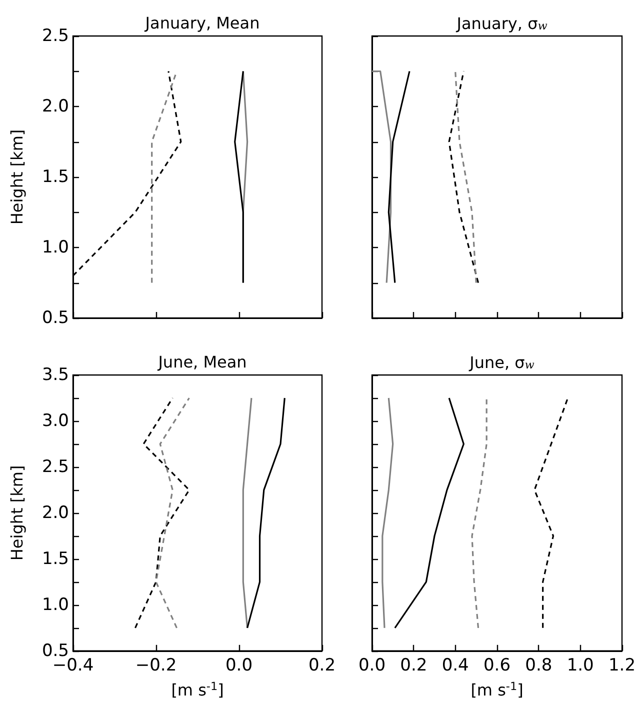 This screenshot has height=703, width=641. What do you see at coordinates (455, 665) in the screenshot?
I see `x-tick-label: 0.4` at bounding box center [455, 665].